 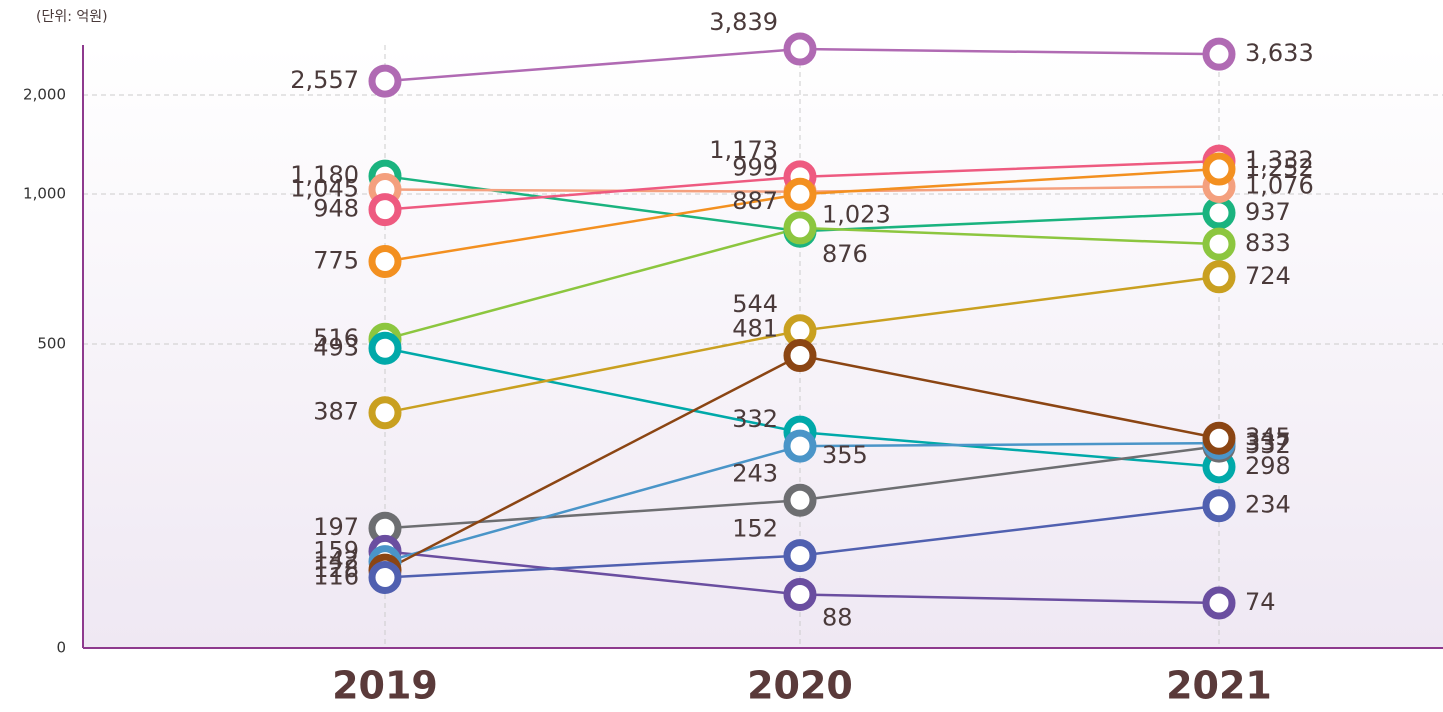 I want to click on data-label: 152, so click(x=755, y=529).